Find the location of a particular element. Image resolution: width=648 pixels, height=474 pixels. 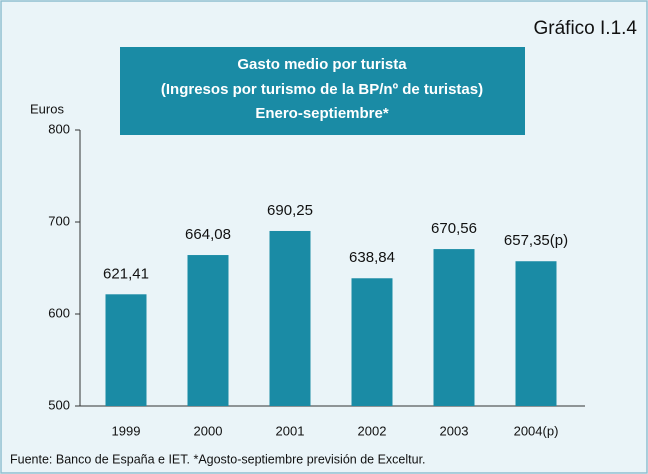

data-label: 690,25 is located at coordinates (290, 210).